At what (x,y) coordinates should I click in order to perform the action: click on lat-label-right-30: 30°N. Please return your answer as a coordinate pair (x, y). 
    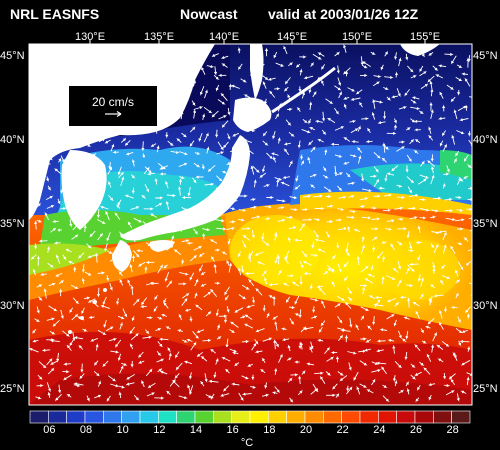
    Looking at the image, I should click on (485, 306).